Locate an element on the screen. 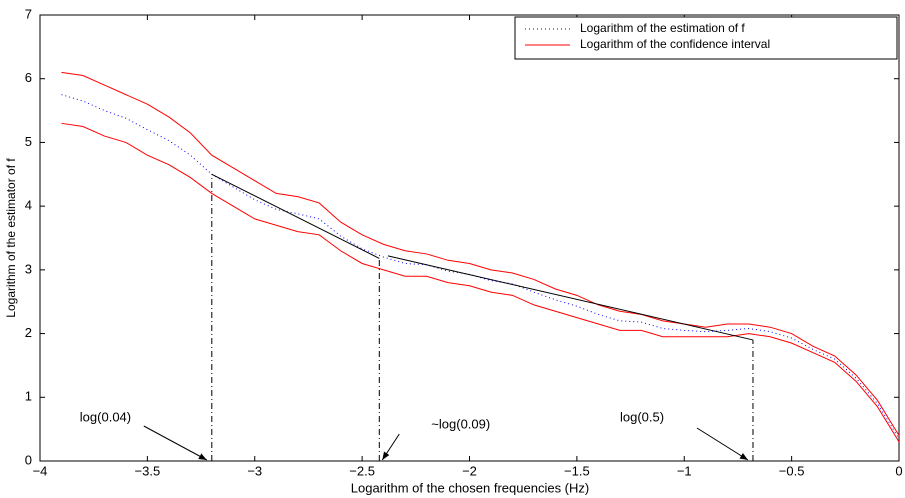 This screenshot has height=498, width=905. y-tick-label: 7 is located at coordinates (28, 13).